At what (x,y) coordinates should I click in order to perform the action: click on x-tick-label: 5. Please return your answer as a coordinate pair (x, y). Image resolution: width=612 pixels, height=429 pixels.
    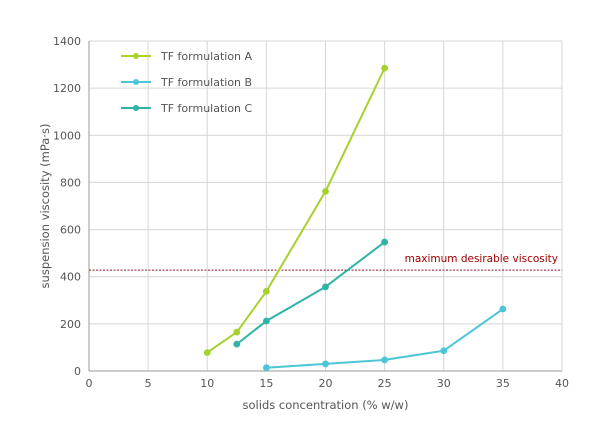
    Looking at the image, I should click on (148, 383).